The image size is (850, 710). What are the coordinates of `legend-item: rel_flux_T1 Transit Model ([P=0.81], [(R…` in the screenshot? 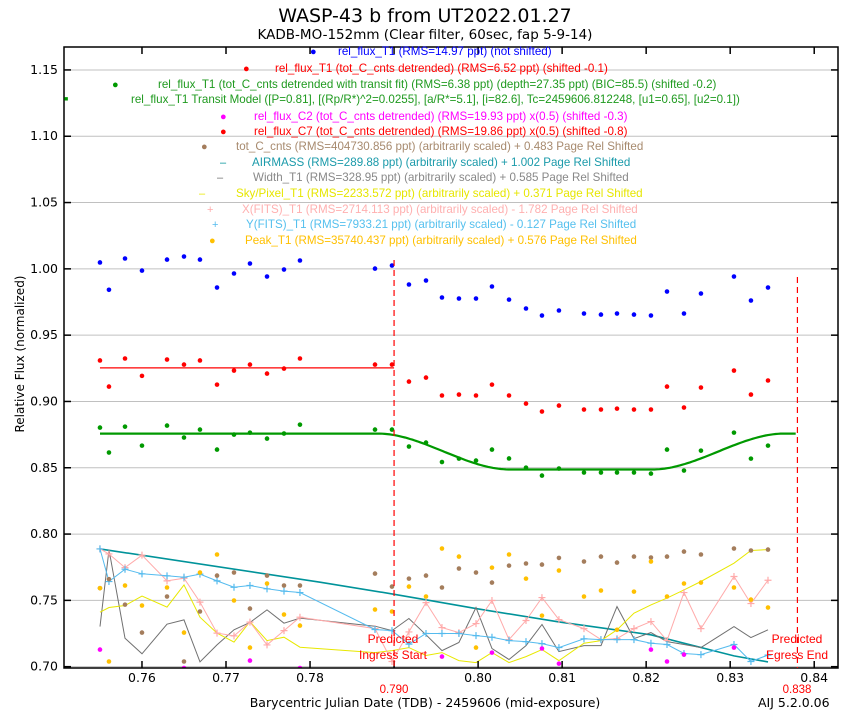 It's located at (435, 99).